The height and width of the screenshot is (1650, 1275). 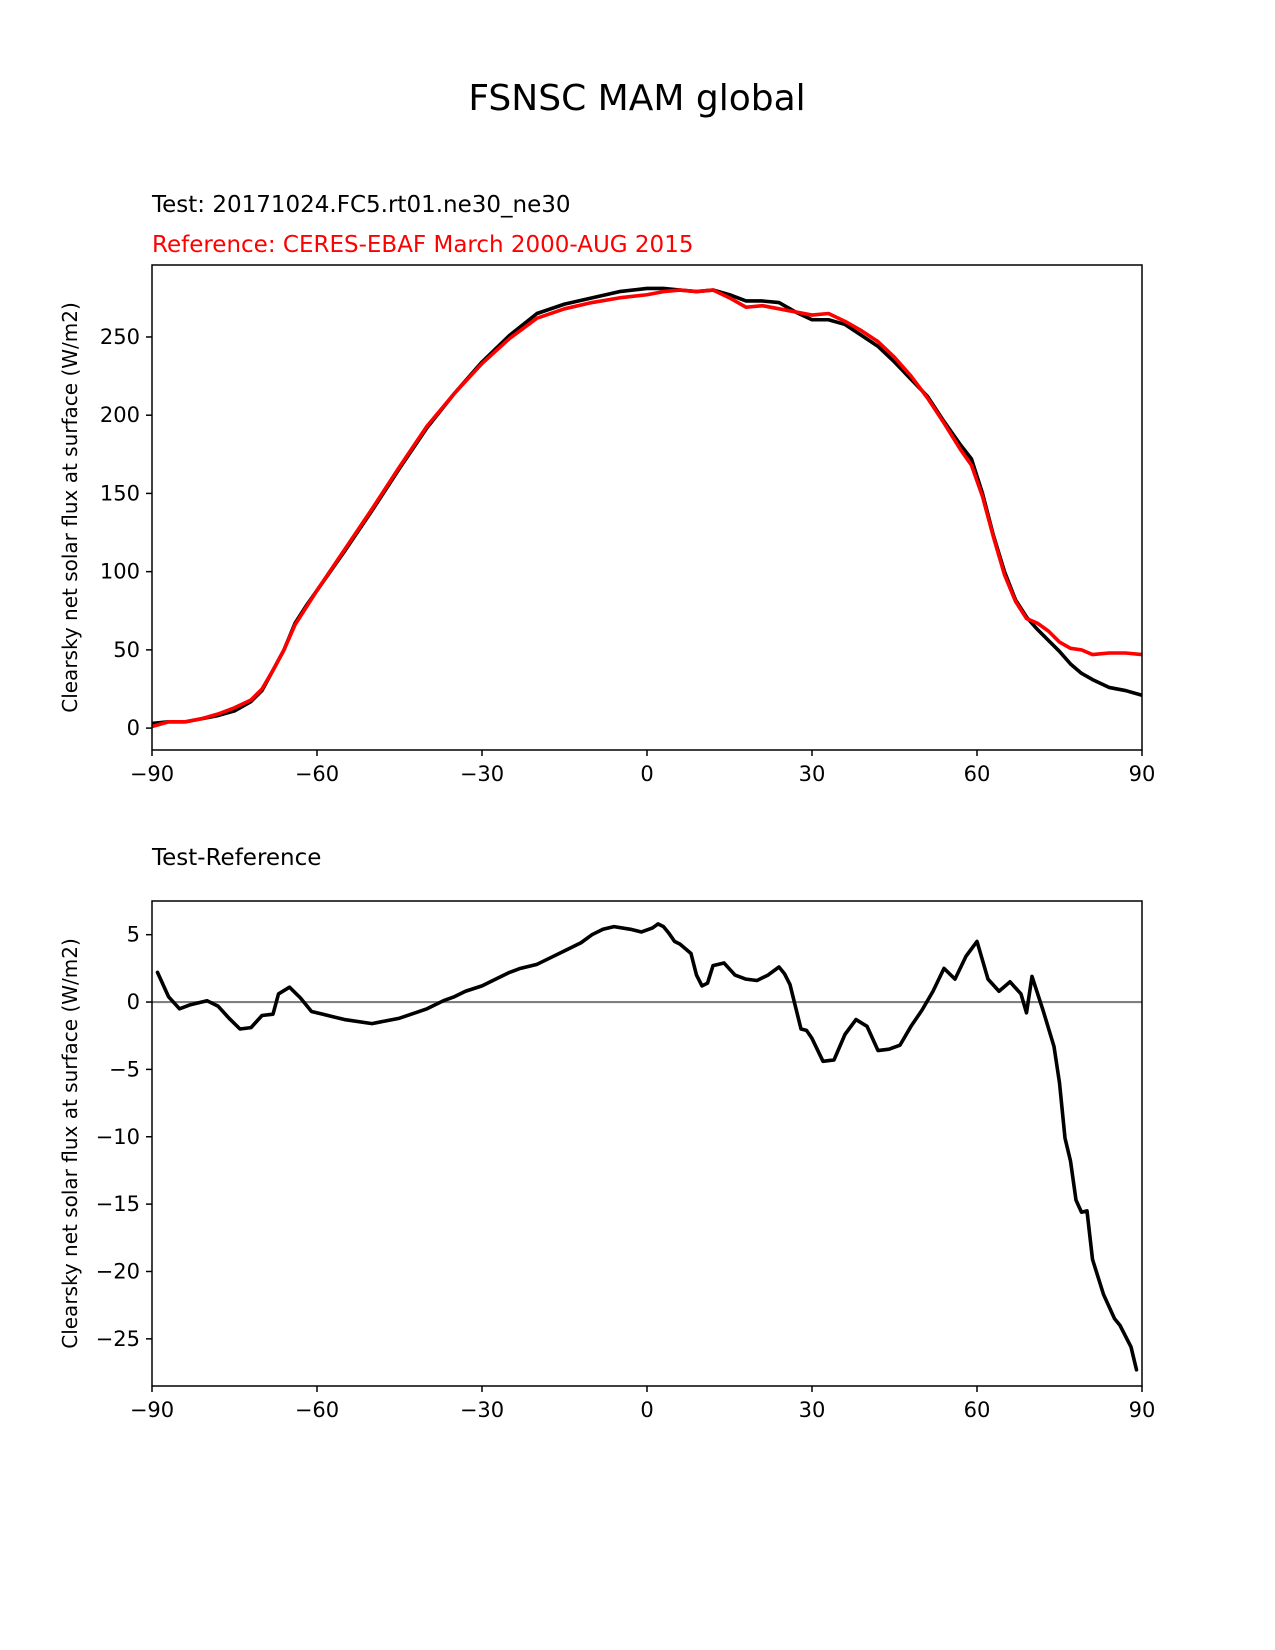 What do you see at coordinates (133, 935) in the screenshot?
I see `bottom-y-tick-label: 5` at bounding box center [133, 935].